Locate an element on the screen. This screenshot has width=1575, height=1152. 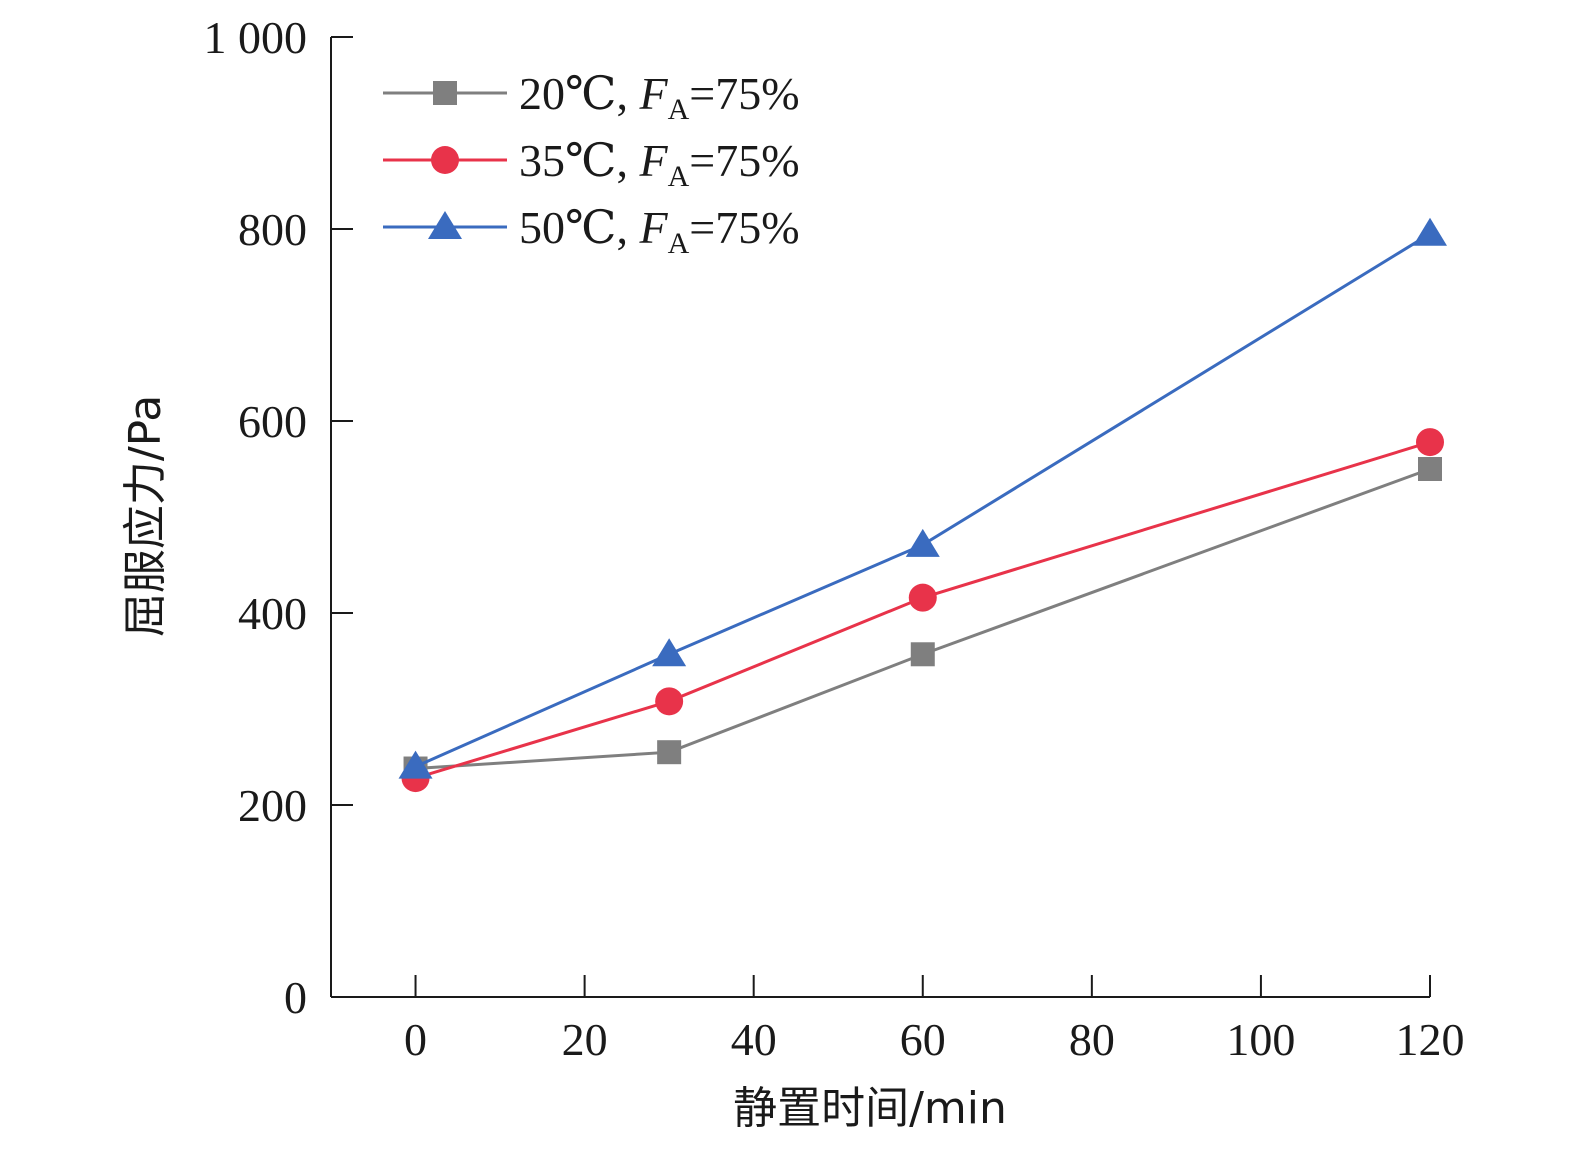
x-tick-label: 100 is located at coordinates (1260, 1039).